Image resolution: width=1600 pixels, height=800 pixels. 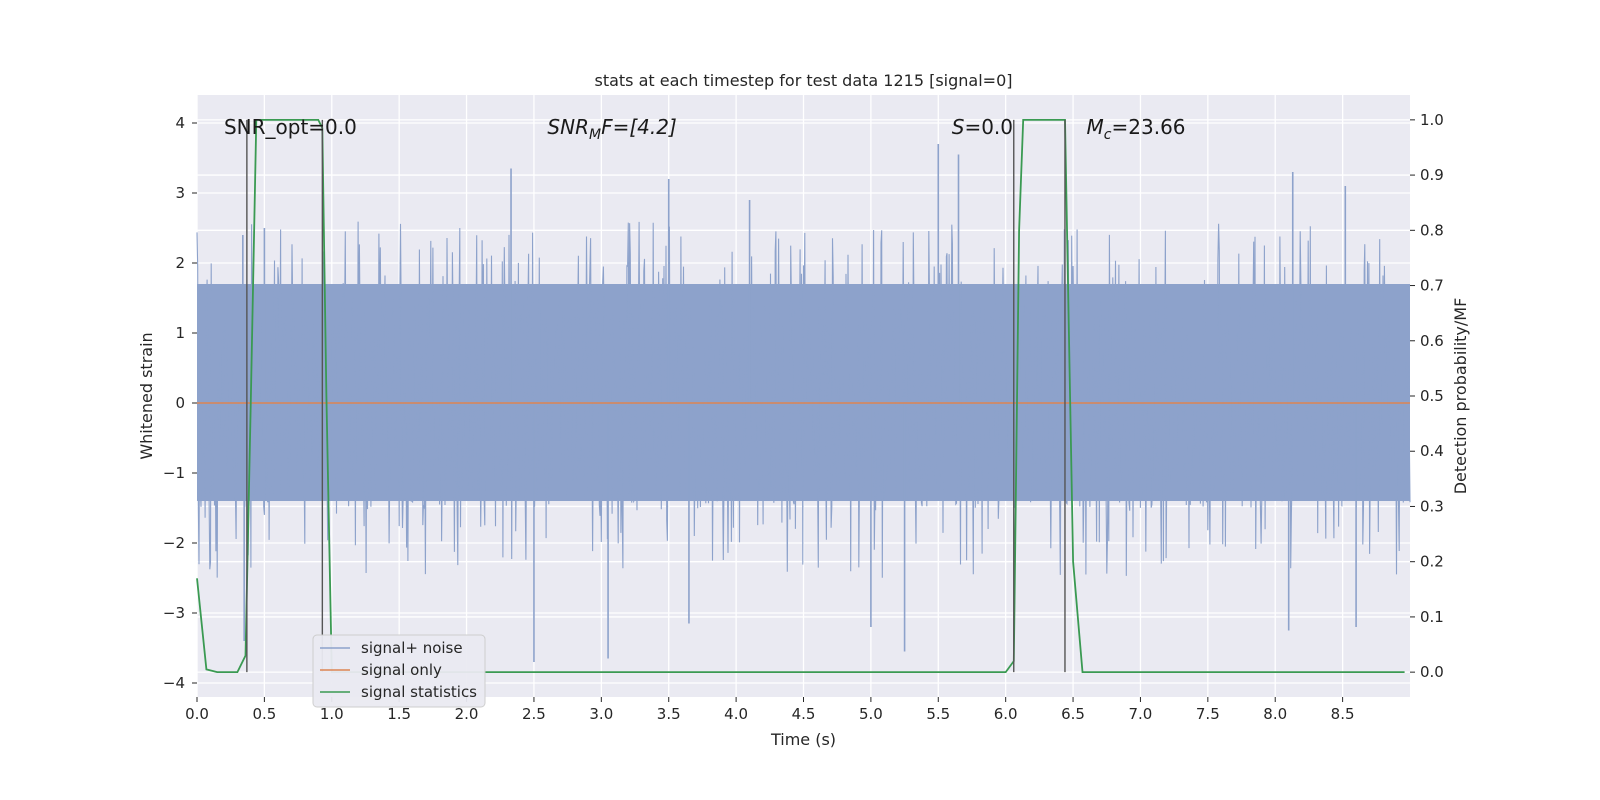 I want to click on y-right-tick-label: 0.3, so click(x=1432, y=506).